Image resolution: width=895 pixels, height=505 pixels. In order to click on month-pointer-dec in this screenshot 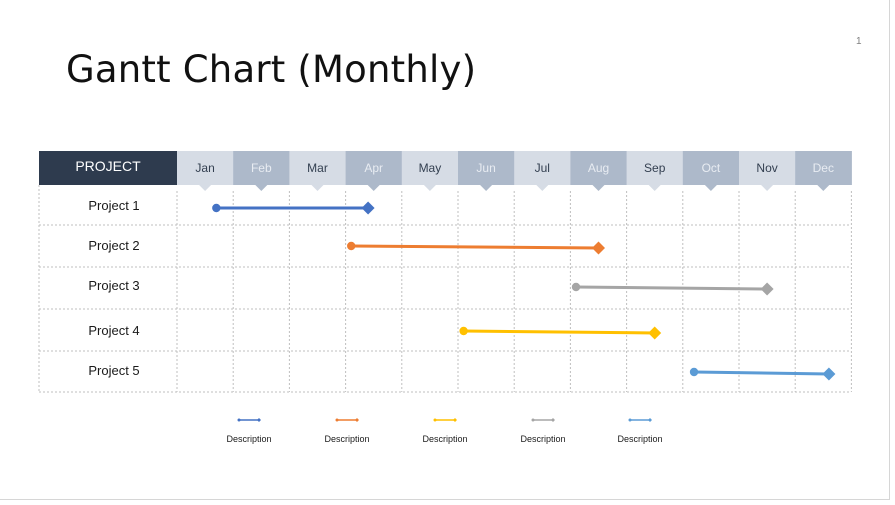, I will do `click(823, 188)`.